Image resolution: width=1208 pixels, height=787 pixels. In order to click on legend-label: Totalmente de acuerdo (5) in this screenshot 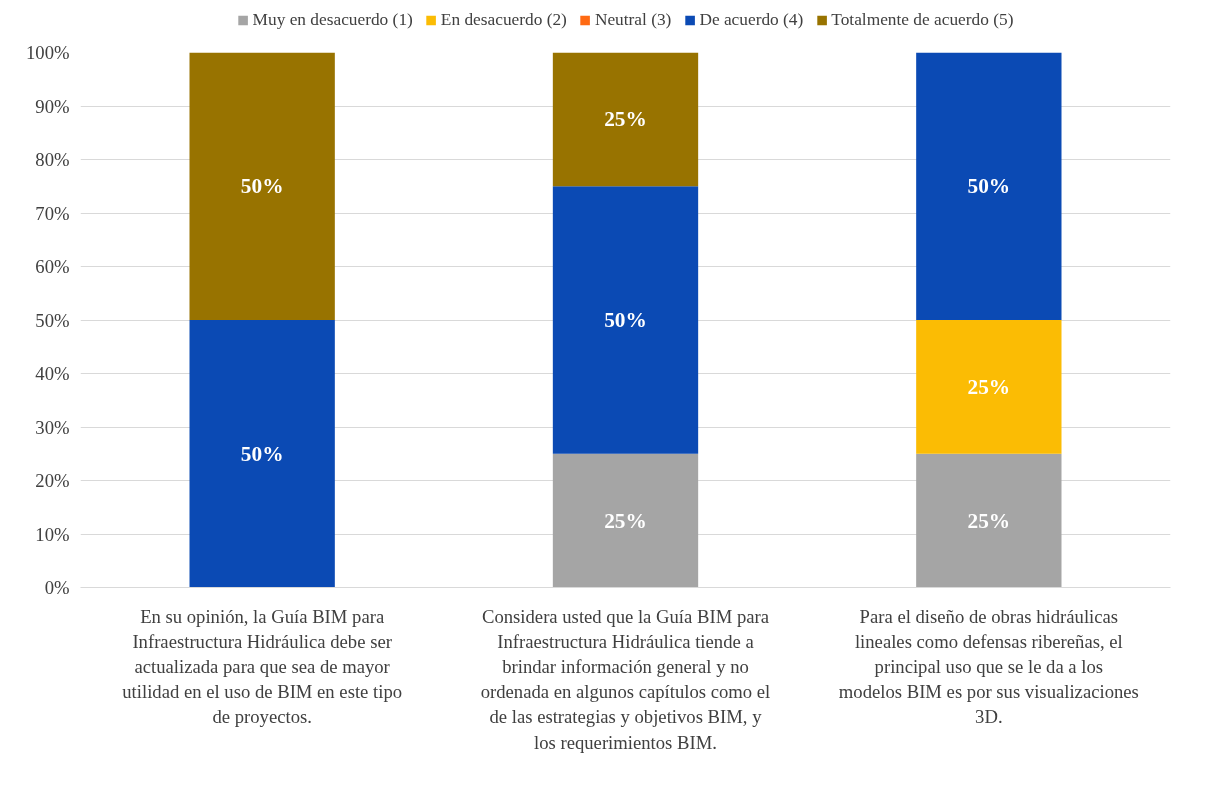, I will do `click(922, 20)`.